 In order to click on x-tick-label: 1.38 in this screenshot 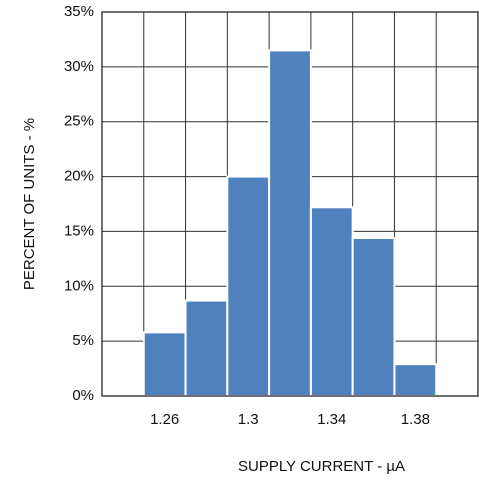, I will do `click(415, 419)`.